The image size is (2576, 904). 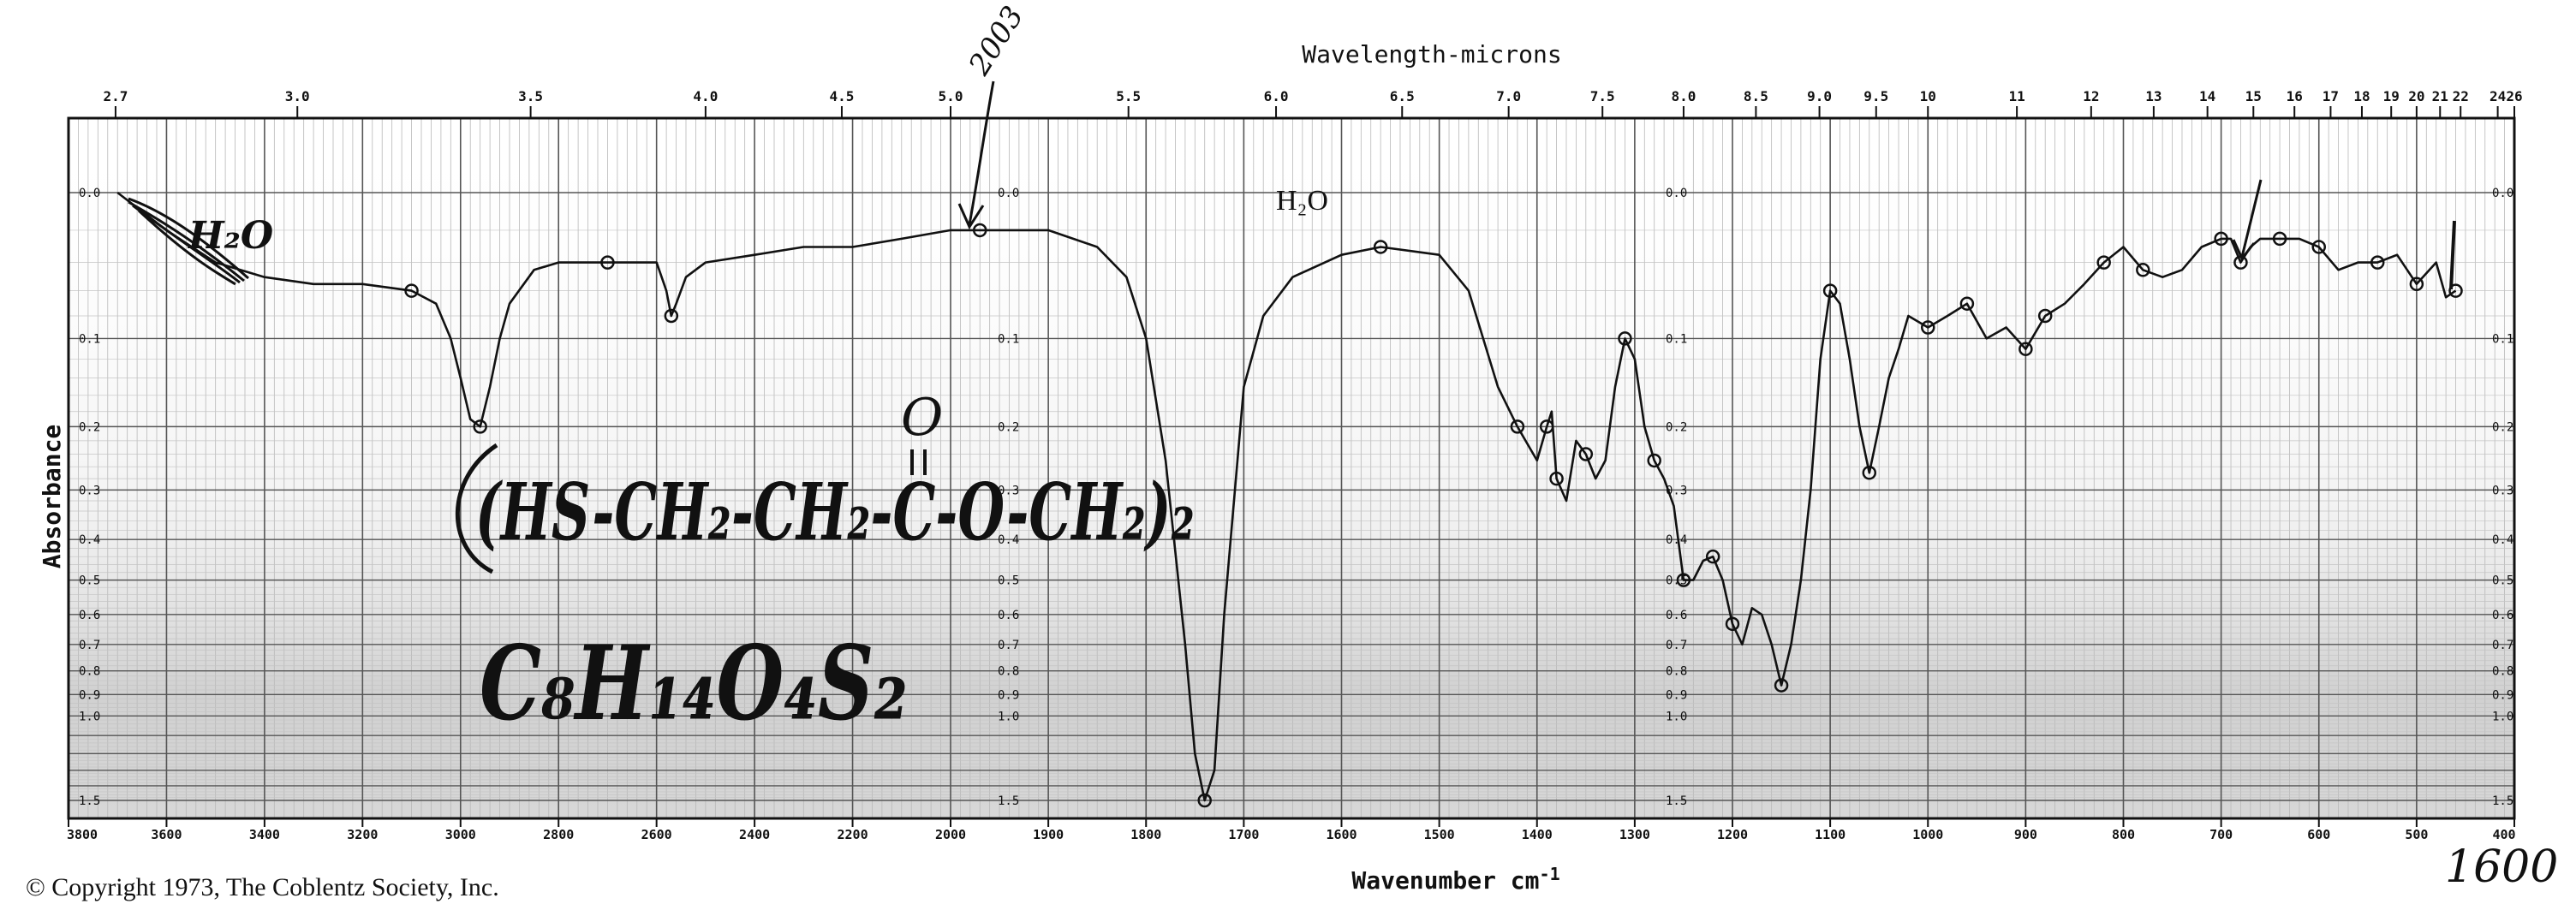 What do you see at coordinates (477, 508) in the screenshot?
I see `handwritten-open-paren` at bounding box center [477, 508].